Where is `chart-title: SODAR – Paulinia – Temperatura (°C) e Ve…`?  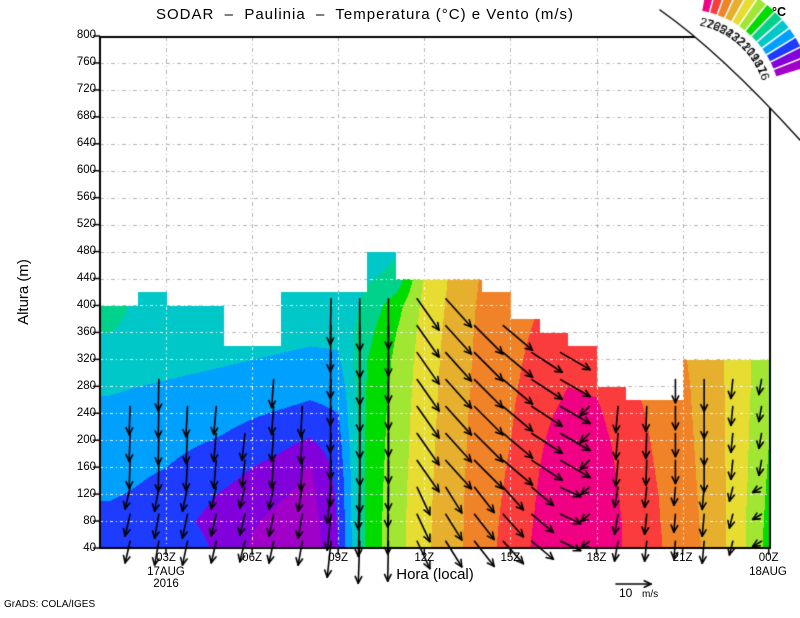 chart-title: SODAR – Paulinia – Temperatura (°C) e Ve… is located at coordinates (365, 14).